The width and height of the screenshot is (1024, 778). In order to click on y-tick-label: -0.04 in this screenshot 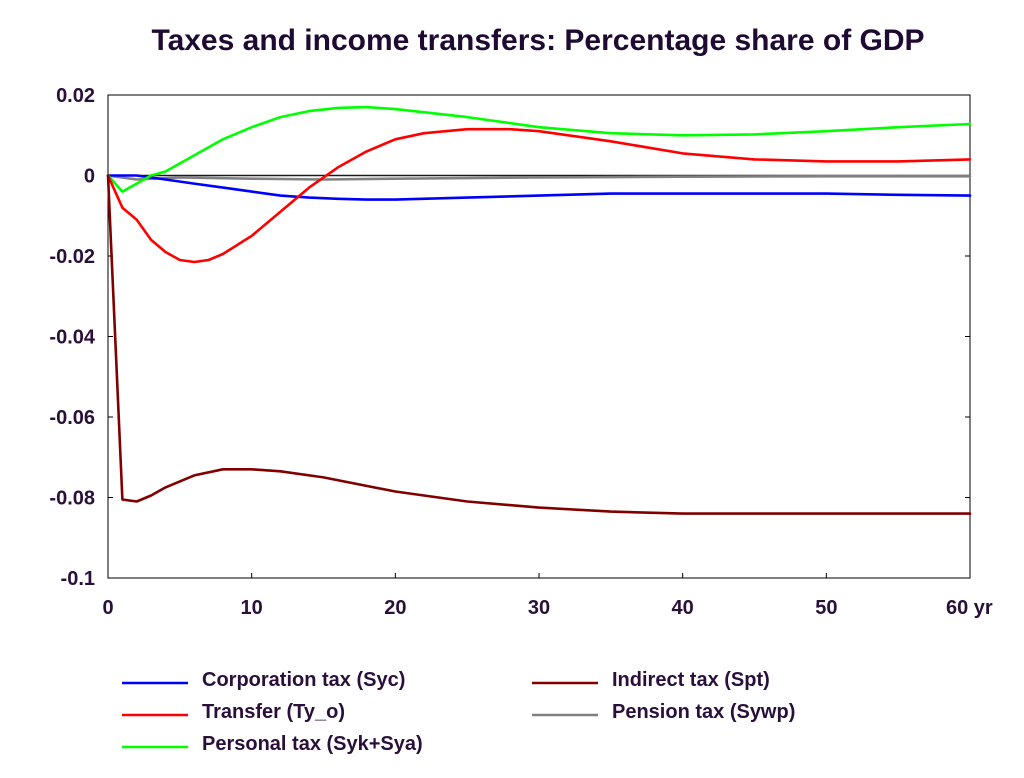, I will do `click(72, 338)`.